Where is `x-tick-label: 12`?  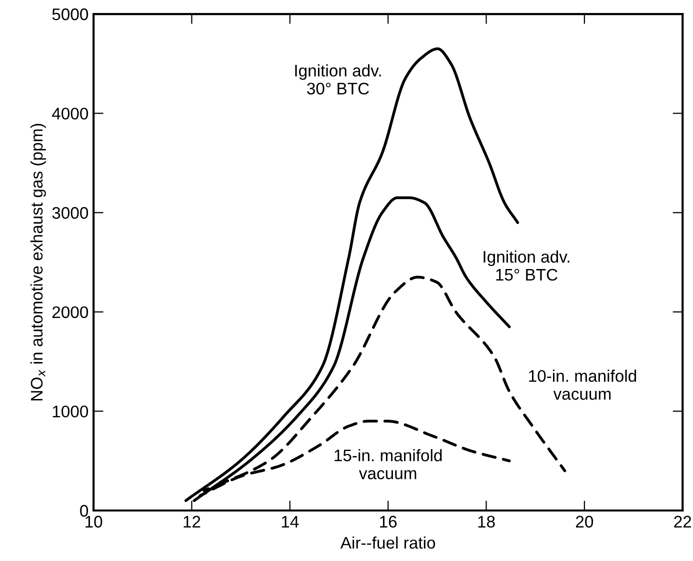
x-tick-label: 12 is located at coordinates (192, 522).